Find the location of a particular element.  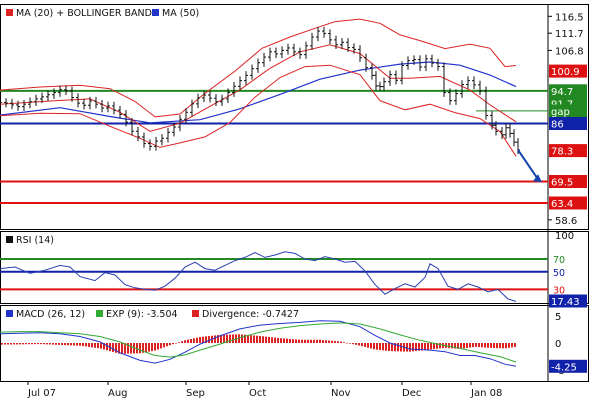

price-level-label-7: 63.4 is located at coordinates (562, 204).